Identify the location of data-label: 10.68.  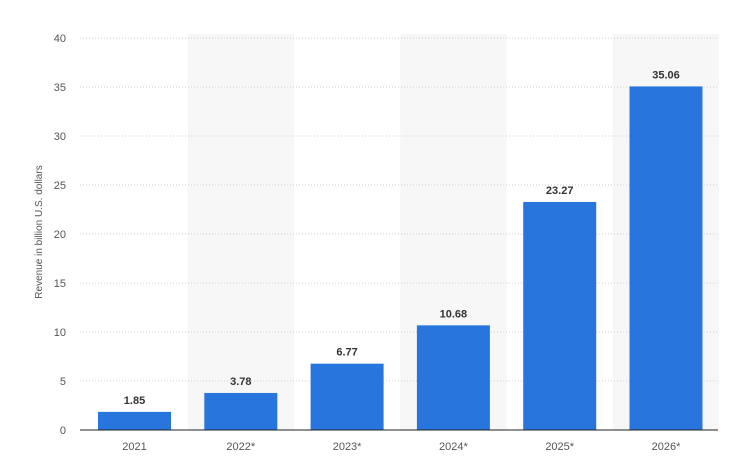
(454, 314).